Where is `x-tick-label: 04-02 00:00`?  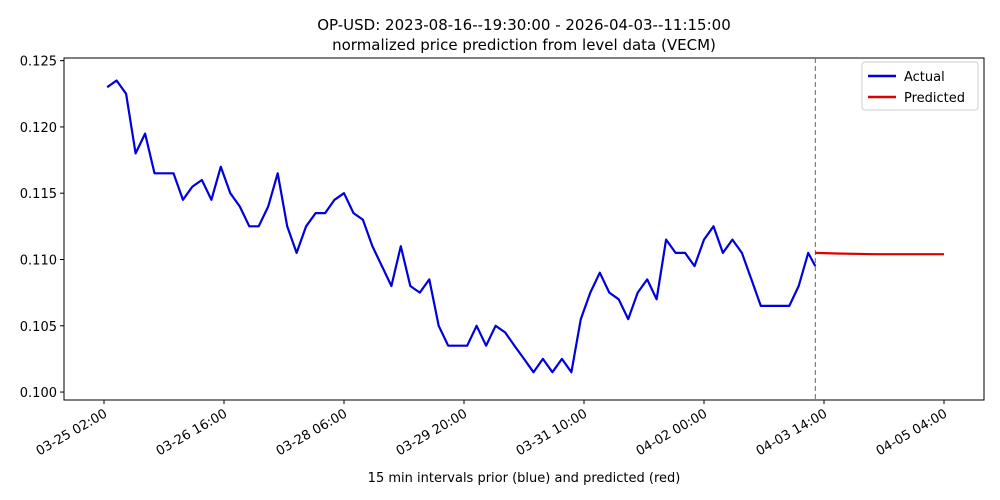
x-tick-label: 04-02 00:00 is located at coordinates (672, 432).